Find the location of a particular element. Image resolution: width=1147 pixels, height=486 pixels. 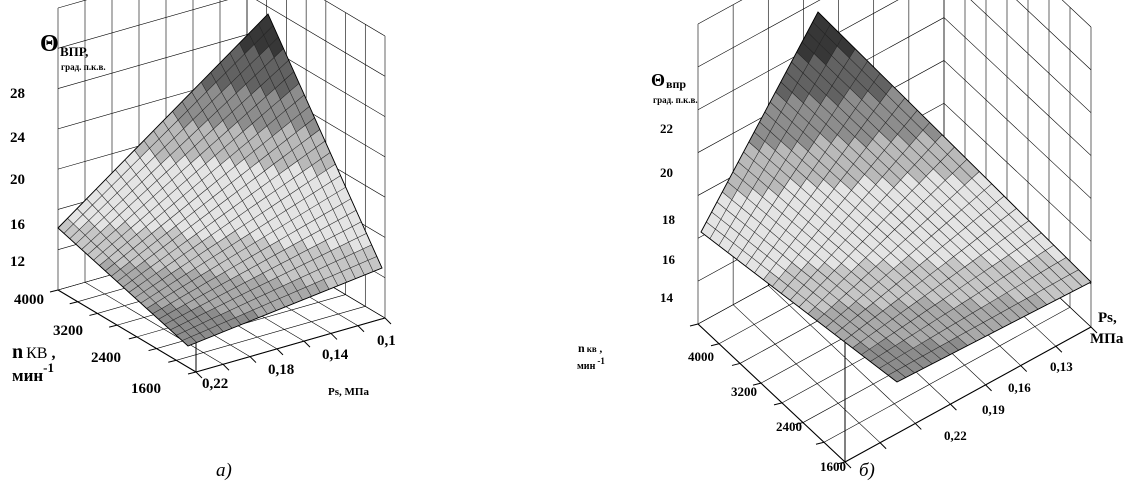

chart-b-x-units: МПа is located at coordinates (1107, 339).